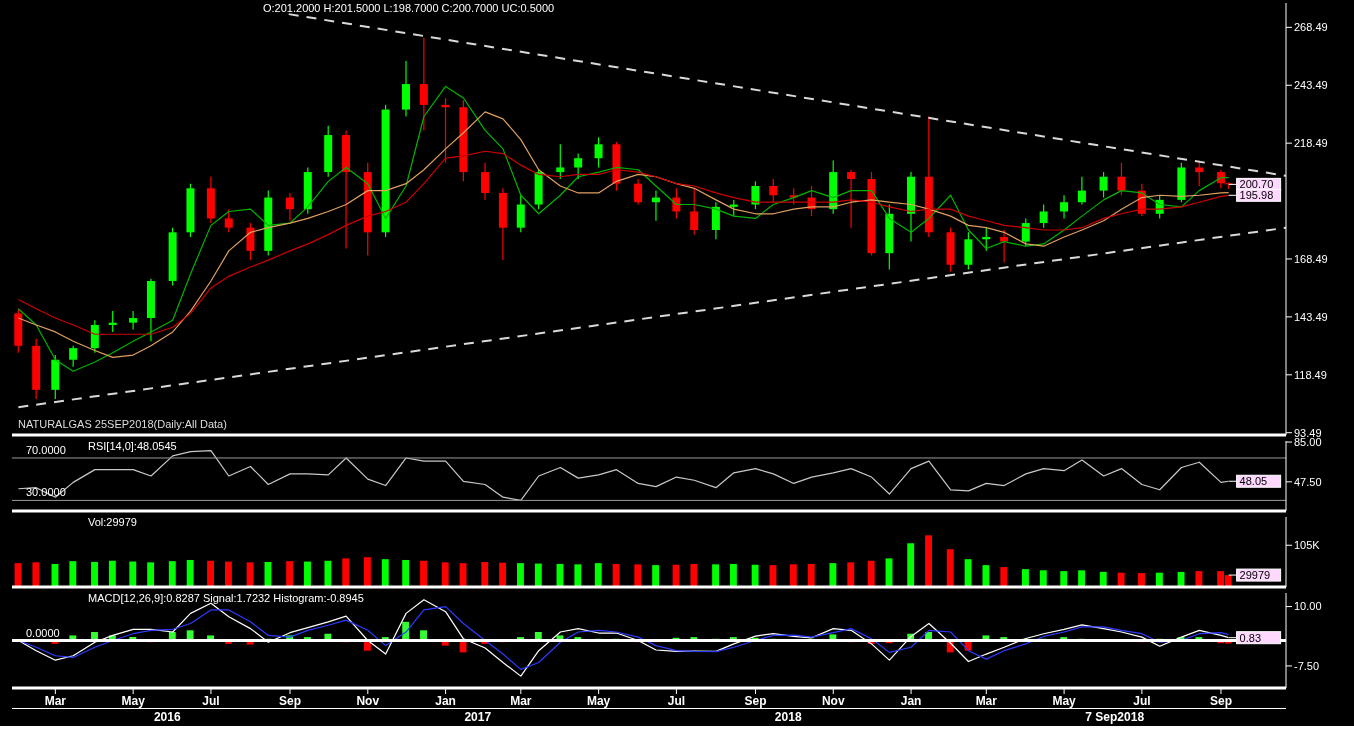  I want to click on ref-line-label: 0.0000, so click(43, 632).